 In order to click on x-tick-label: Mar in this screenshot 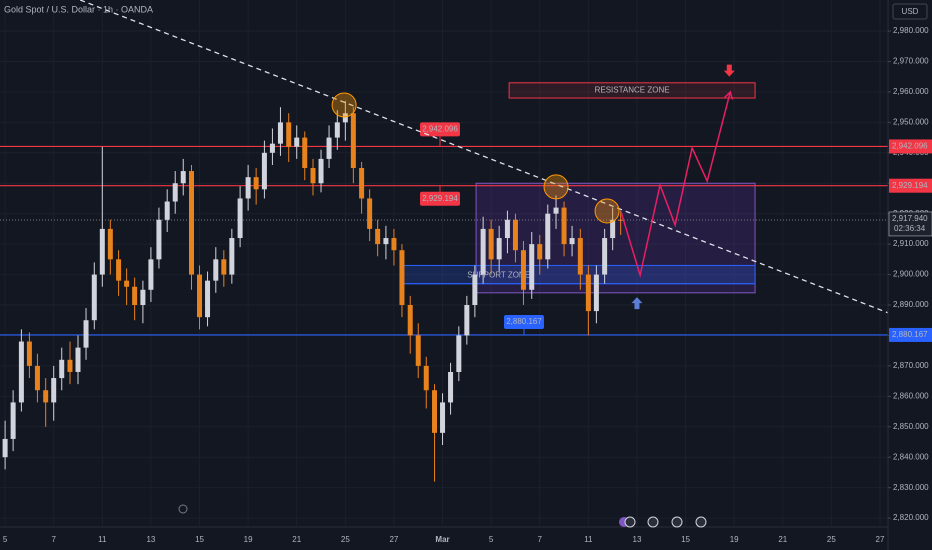, I will do `click(442, 539)`.